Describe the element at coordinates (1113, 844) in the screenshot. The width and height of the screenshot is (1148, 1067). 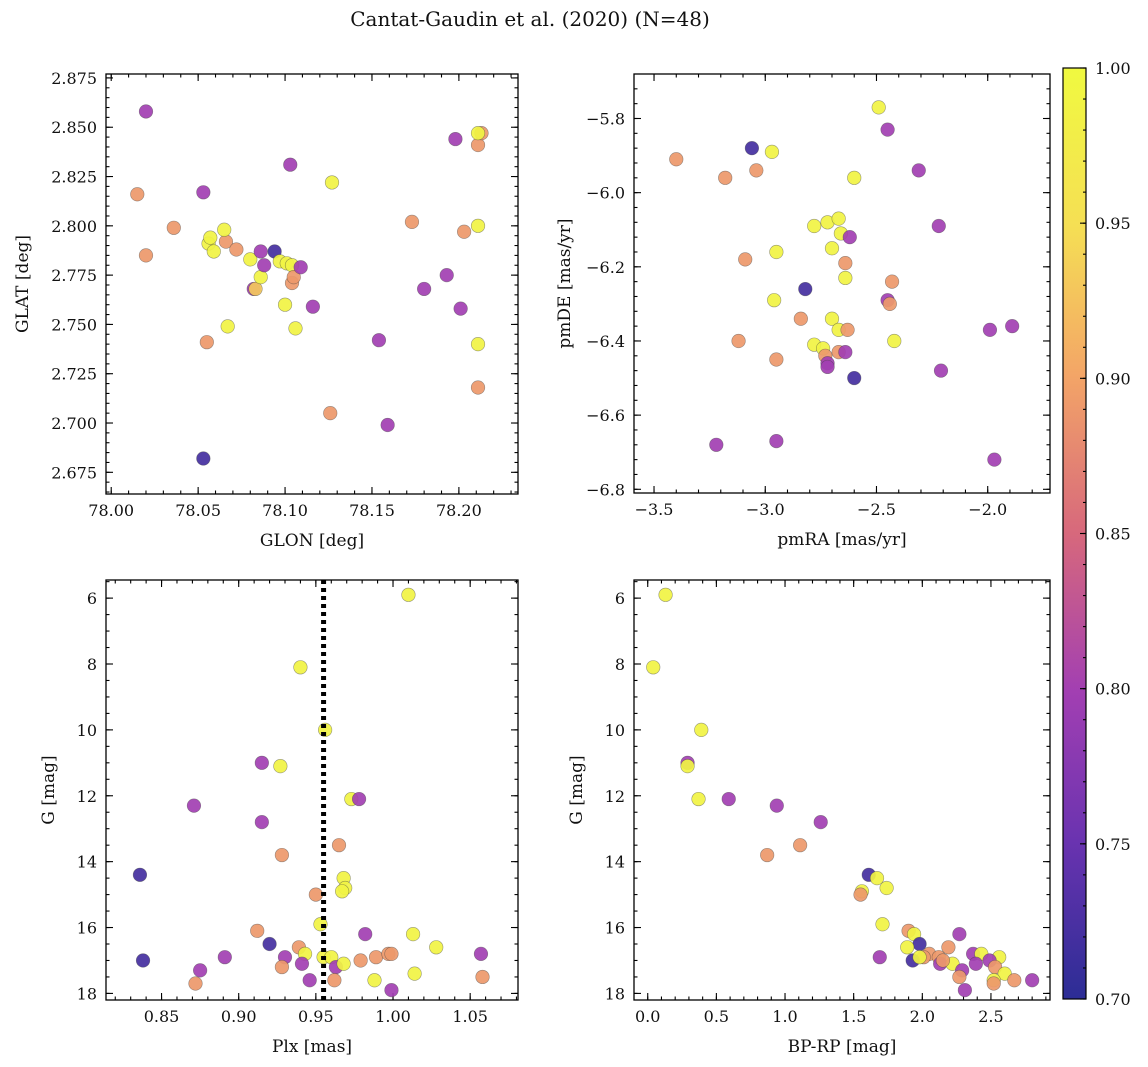
I see `colorbar-tick-label: 0.75` at that location.